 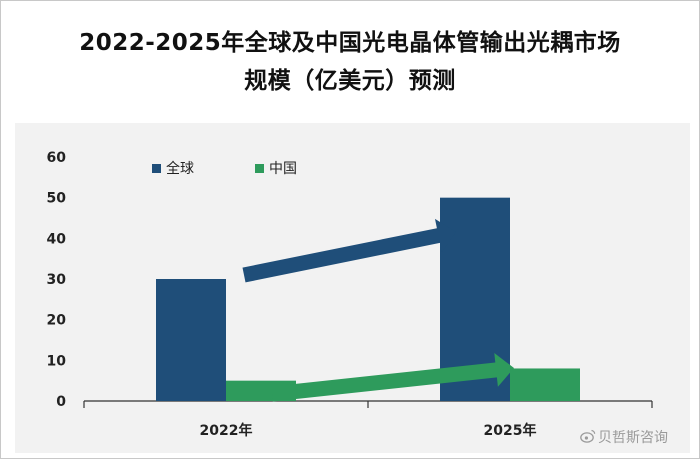 What do you see at coordinates (633, 438) in the screenshot?
I see `watermark-text: 贝哲斯咨询` at bounding box center [633, 438].